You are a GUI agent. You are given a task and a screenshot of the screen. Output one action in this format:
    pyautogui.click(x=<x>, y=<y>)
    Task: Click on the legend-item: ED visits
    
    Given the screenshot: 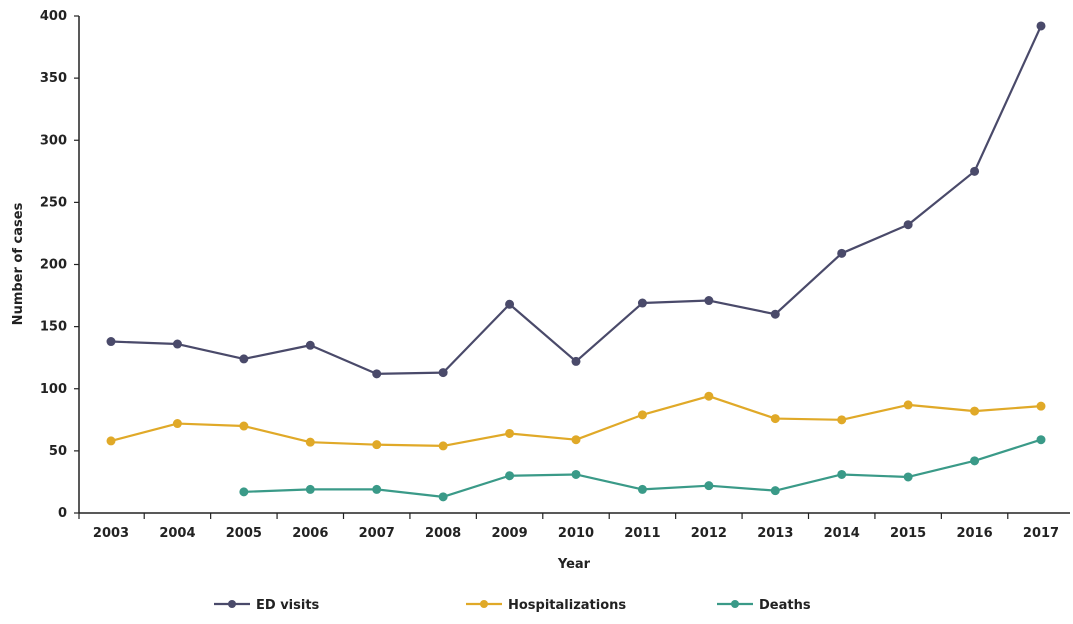 What is the action you would take?
    pyautogui.click(x=267, y=605)
    